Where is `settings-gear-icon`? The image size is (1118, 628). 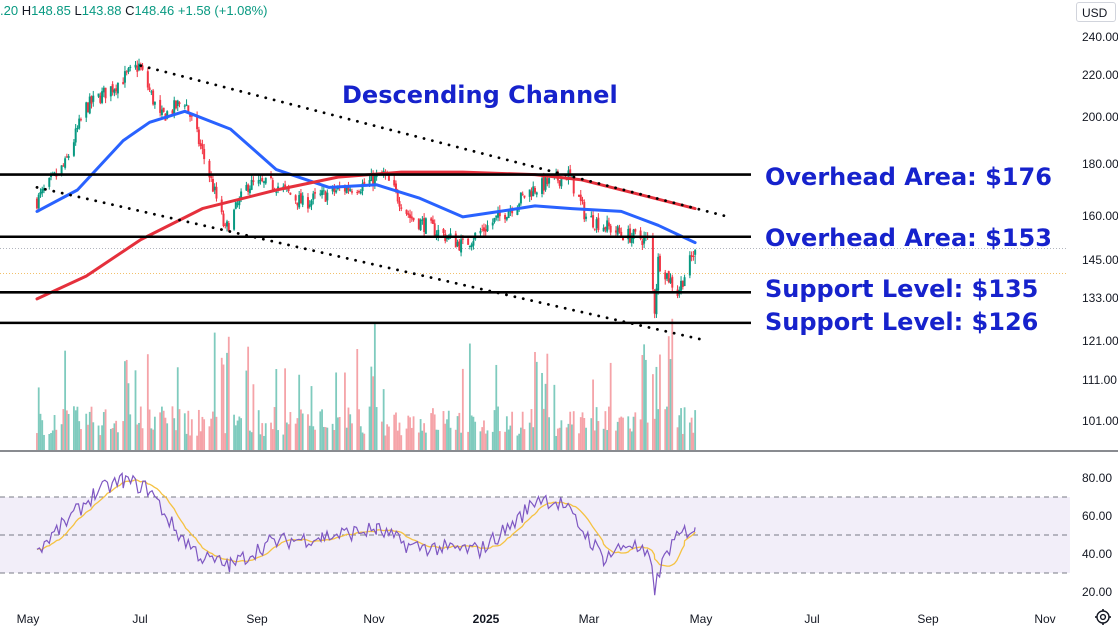
settings-gear-icon is located at coordinates (1103, 617).